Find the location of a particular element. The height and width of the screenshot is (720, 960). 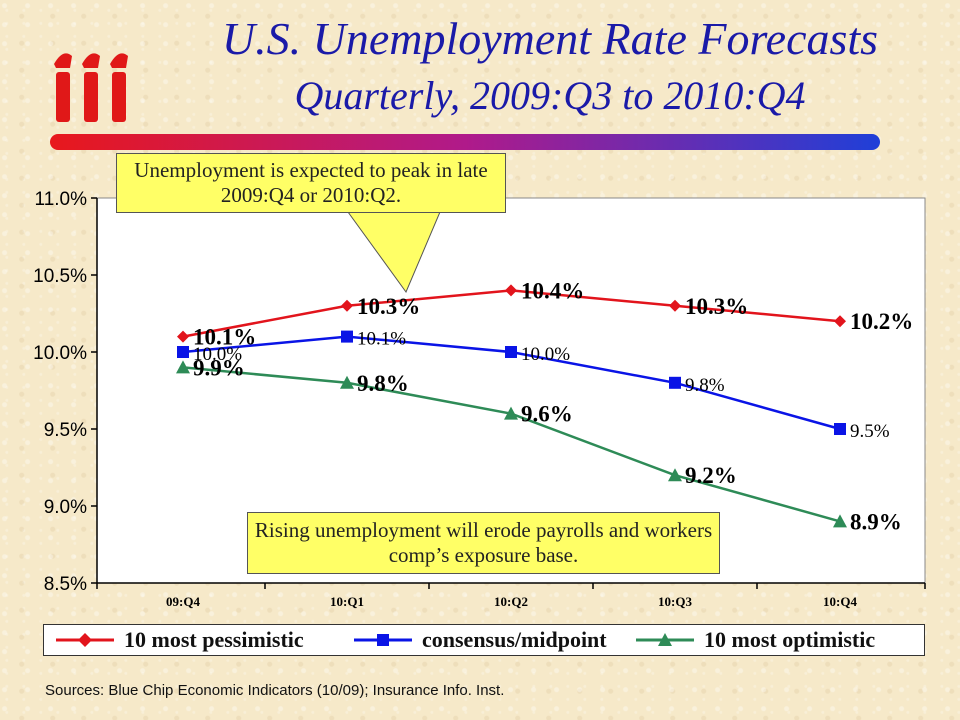

y-axis: 8.5% 9.0% 9.5% 10.0% 10.5% 11.0% is located at coordinates (65, 392).